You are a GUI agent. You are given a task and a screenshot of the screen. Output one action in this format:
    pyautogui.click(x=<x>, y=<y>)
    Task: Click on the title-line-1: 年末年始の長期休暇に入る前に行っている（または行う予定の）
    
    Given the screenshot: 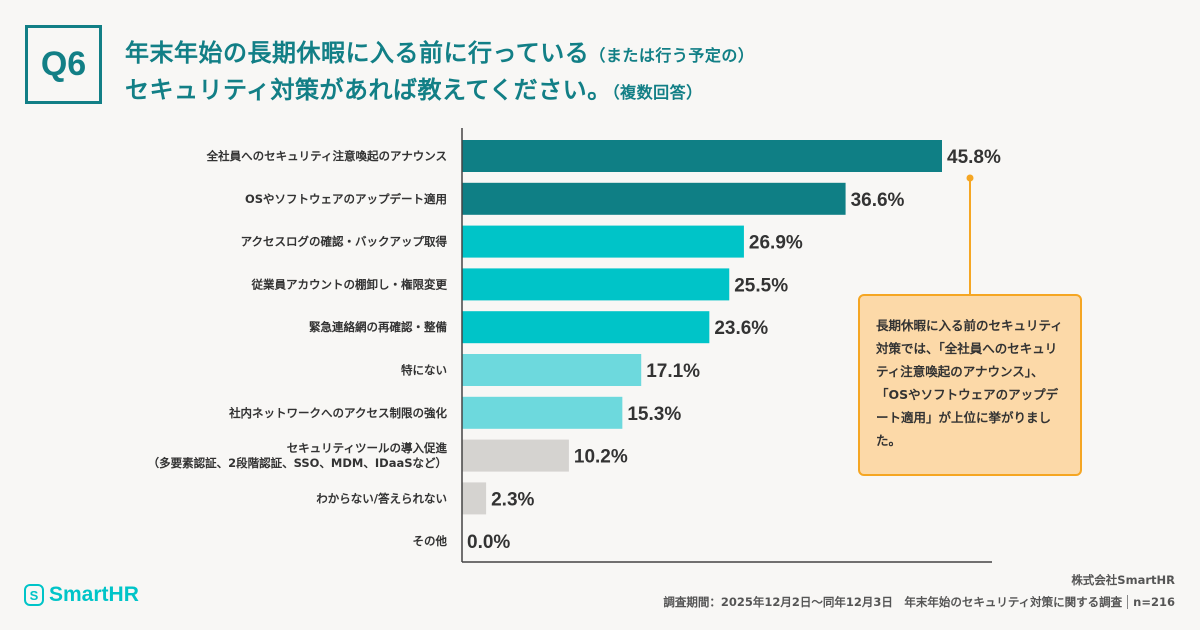 What is the action you would take?
    pyautogui.click(x=439, y=50)
    